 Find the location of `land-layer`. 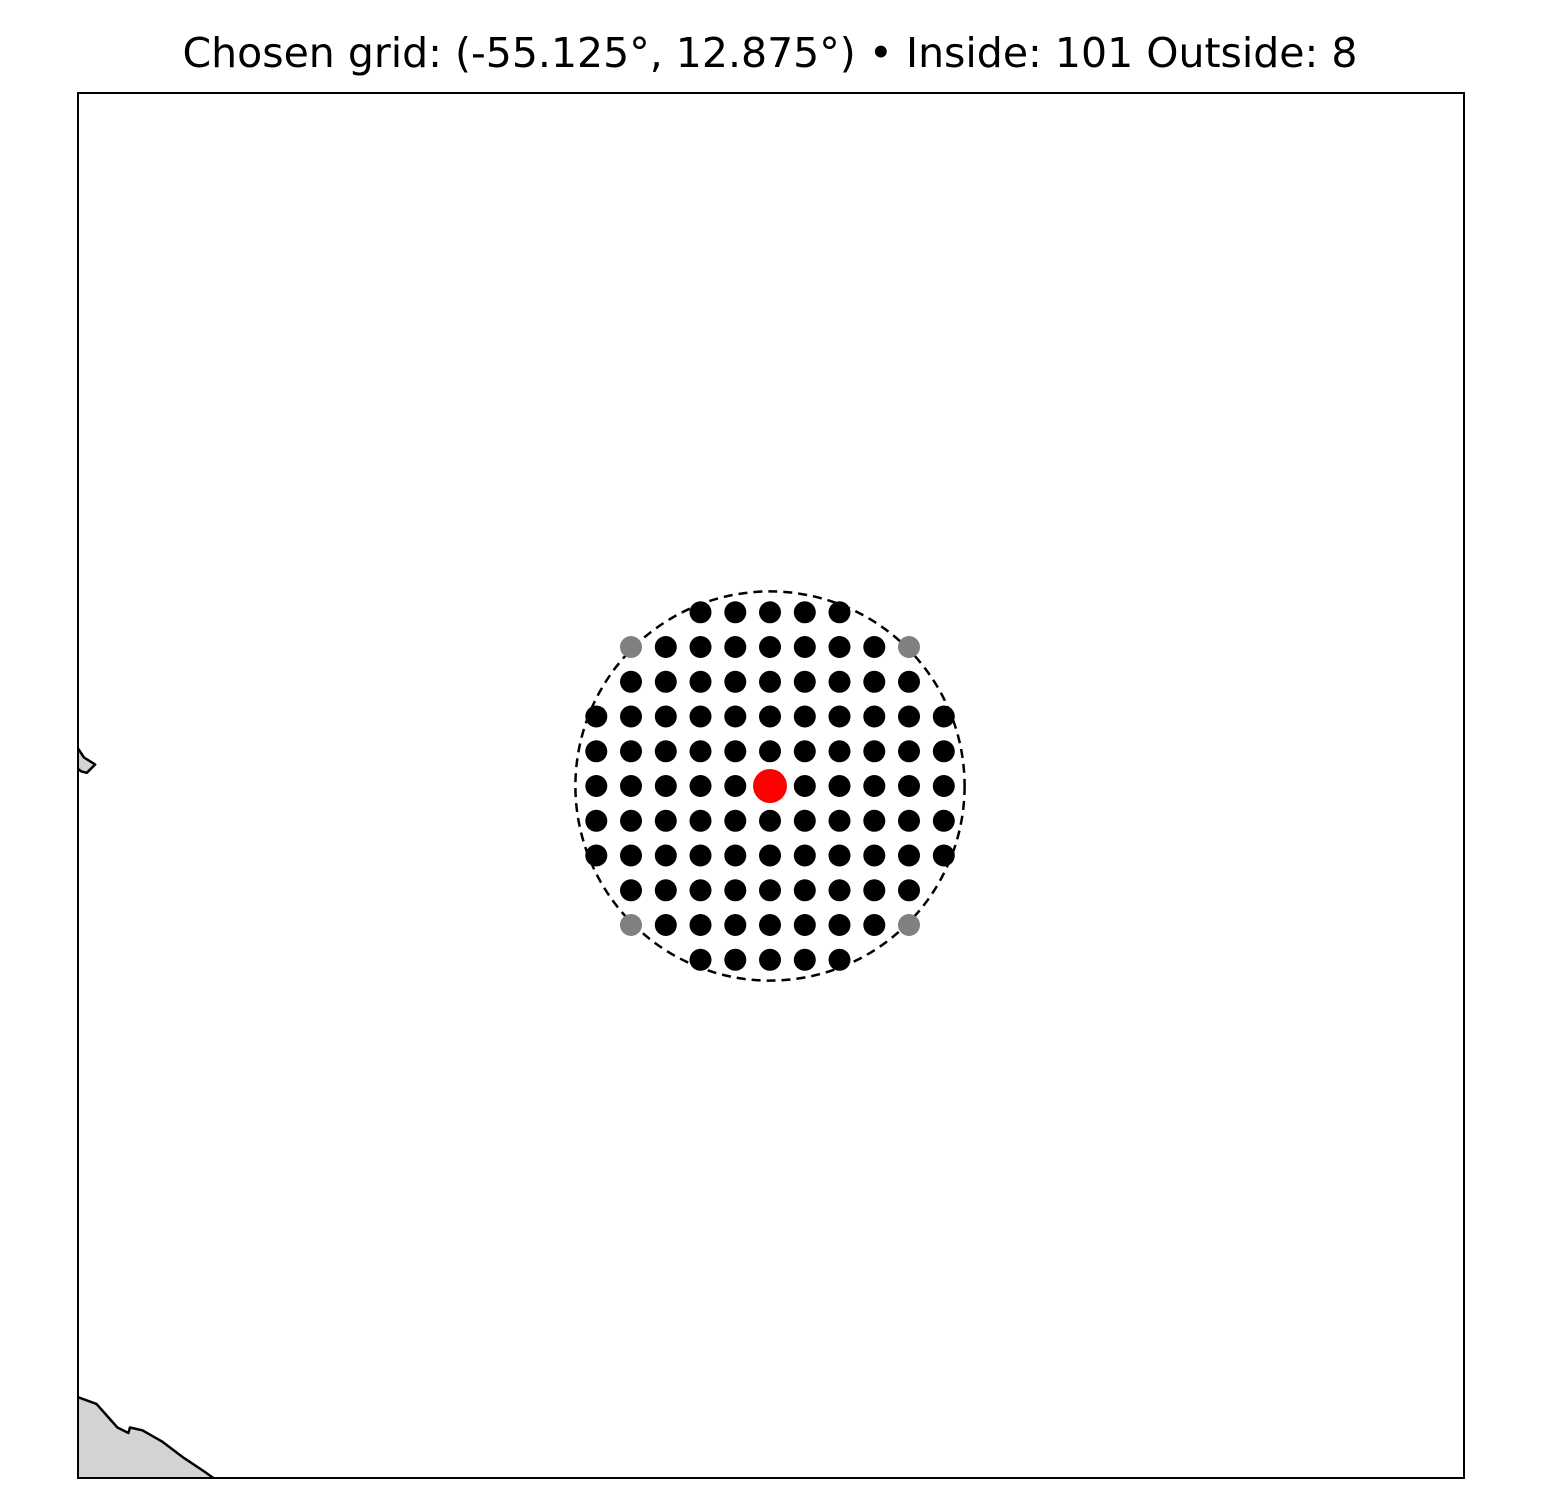

land-layer is located at coordinates (147, 1112).